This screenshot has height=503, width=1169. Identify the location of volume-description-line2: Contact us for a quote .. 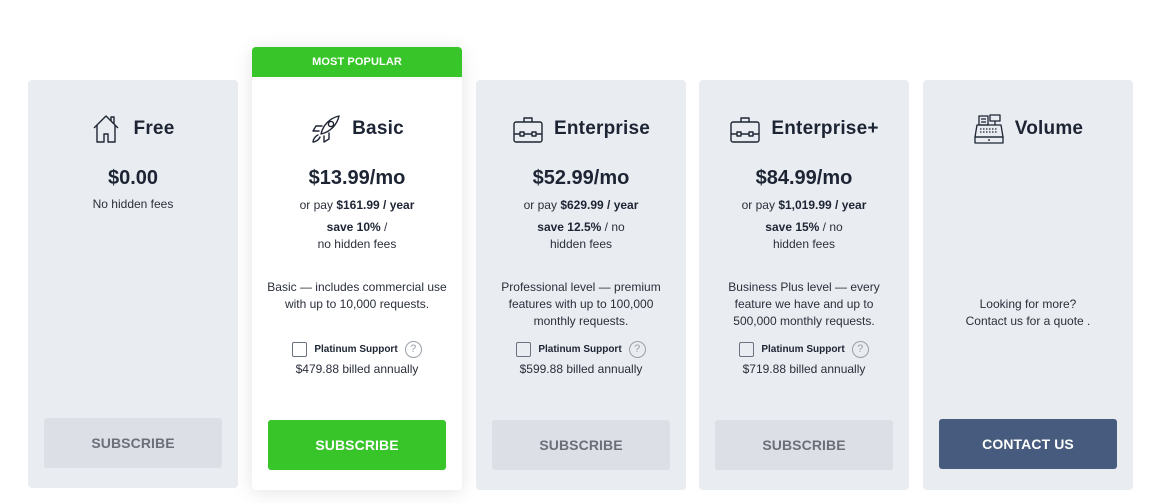
(1028, 321).